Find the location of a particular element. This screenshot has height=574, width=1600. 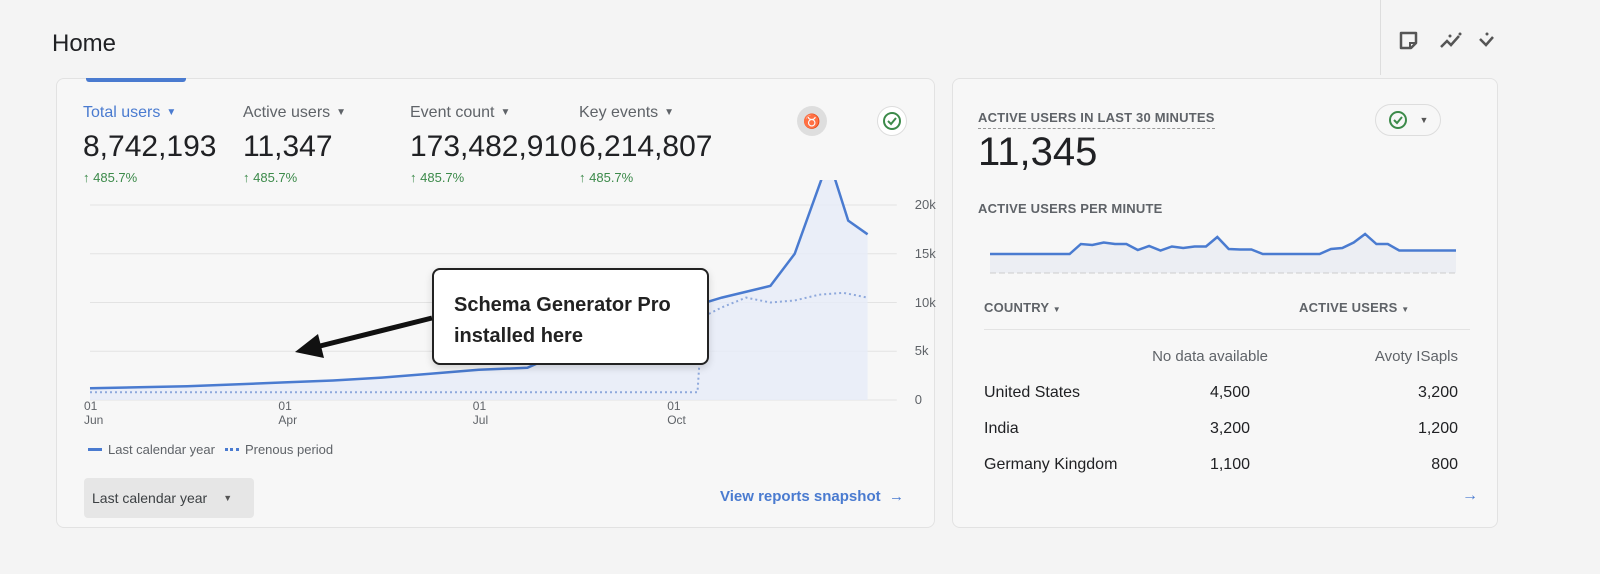

x-tick-label: 01 Apr is located at coordinates (288, 413).